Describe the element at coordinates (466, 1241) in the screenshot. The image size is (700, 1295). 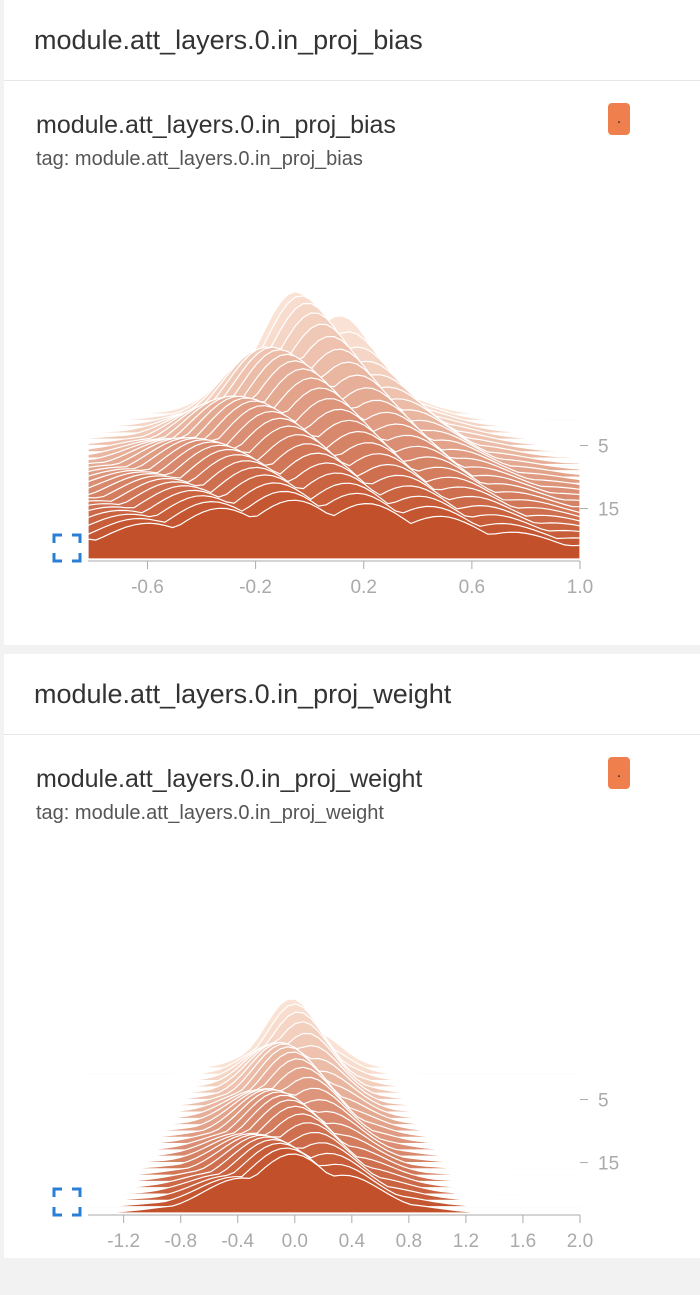
I see `x-tick-label: 1.2` at that location.